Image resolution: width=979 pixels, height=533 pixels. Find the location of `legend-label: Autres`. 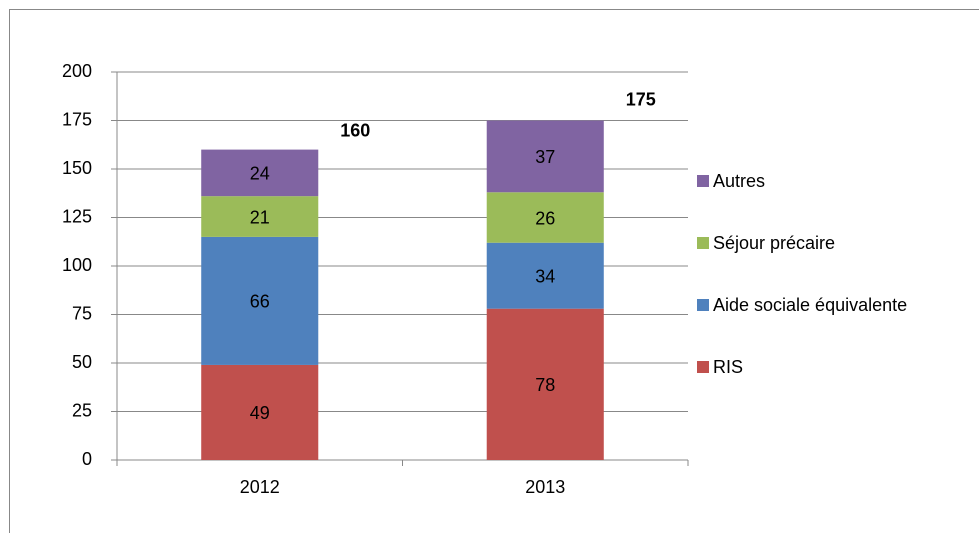

legend-label: Autres is located at coordinates (739, 181).